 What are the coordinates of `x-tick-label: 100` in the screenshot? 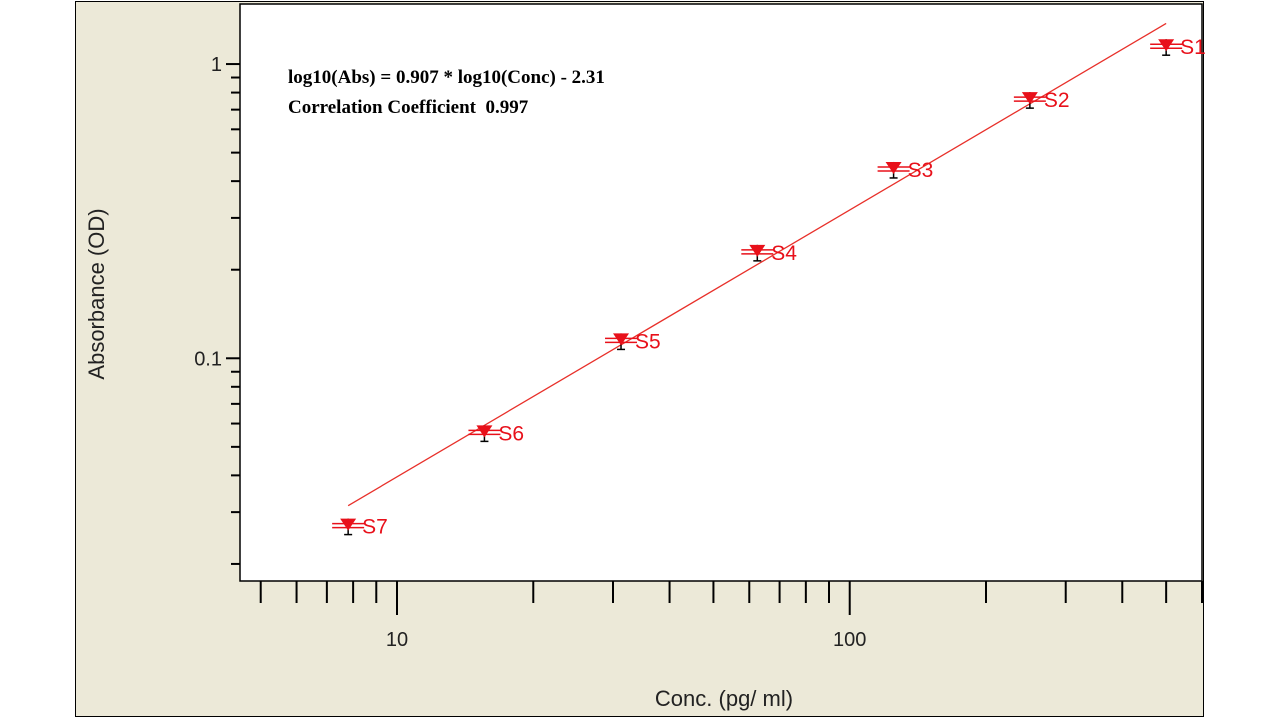 It's located at (849, 640).